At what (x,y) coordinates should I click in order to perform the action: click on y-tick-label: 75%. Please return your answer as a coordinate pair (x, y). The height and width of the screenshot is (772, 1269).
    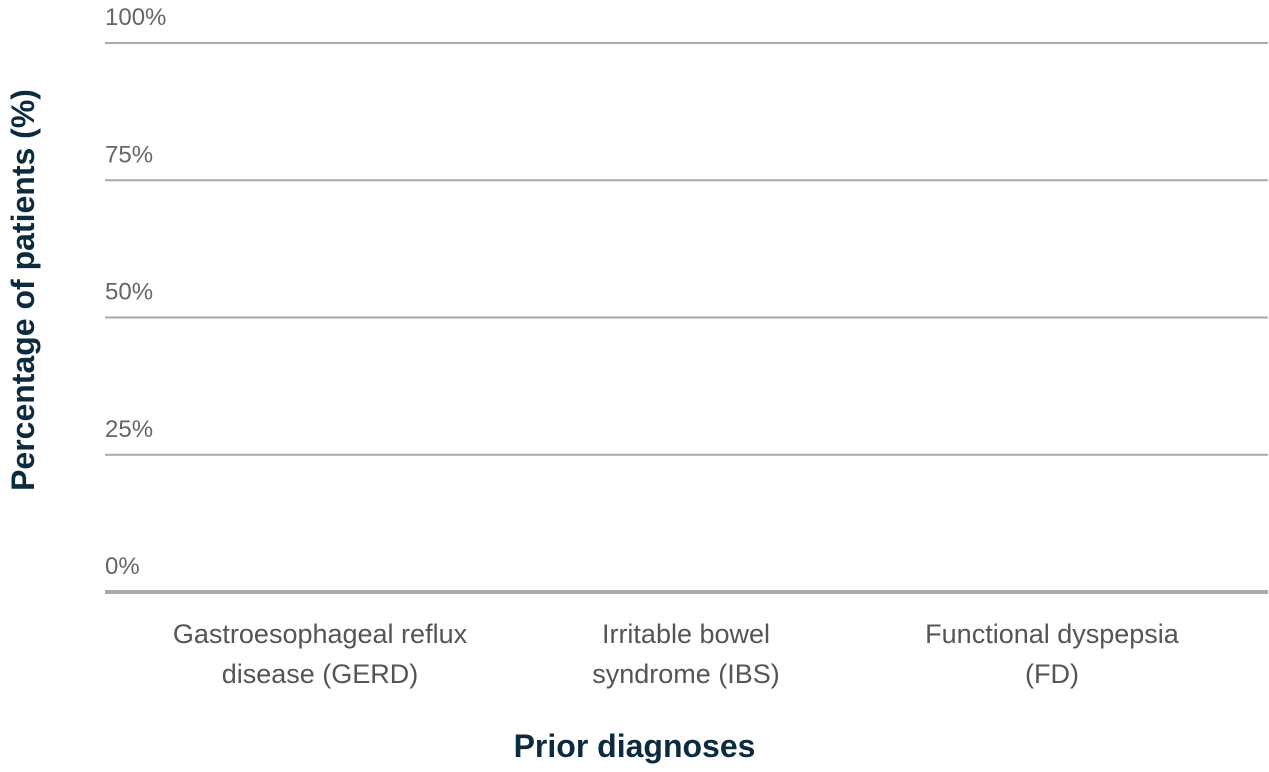
    Looking at the image, I should click on (129, 154).